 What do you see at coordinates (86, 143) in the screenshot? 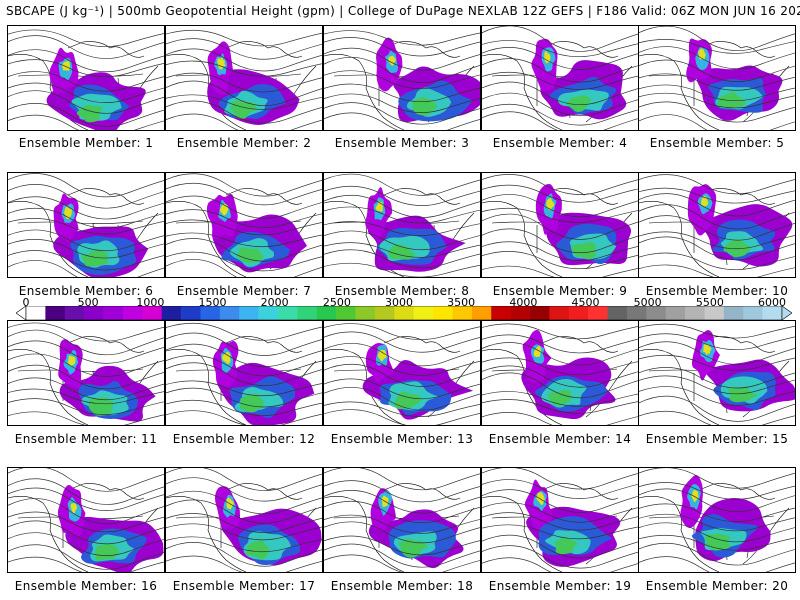
I see `ensemble-member-label: Ensemble Member: 1` at bounding box center [86, 143].